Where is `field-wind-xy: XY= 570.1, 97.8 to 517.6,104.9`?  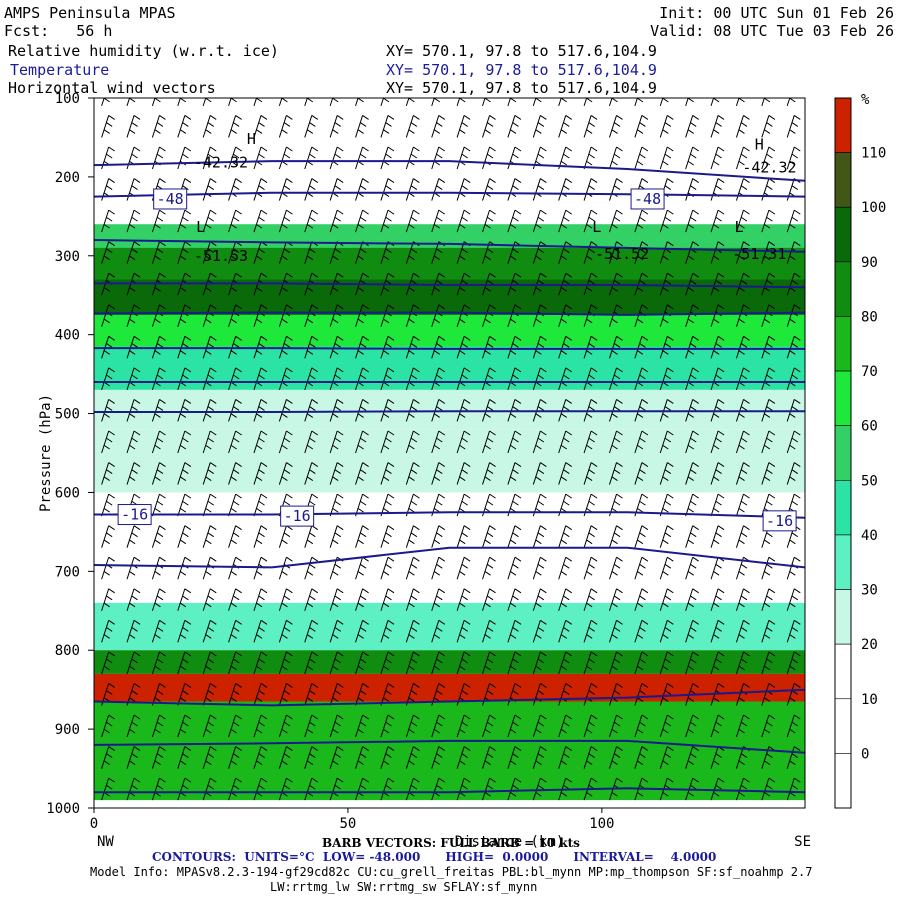
field-wind-xy: XY= 570.1, 97.8 to 517.6,104.9 is located at coordinates (521, 88).